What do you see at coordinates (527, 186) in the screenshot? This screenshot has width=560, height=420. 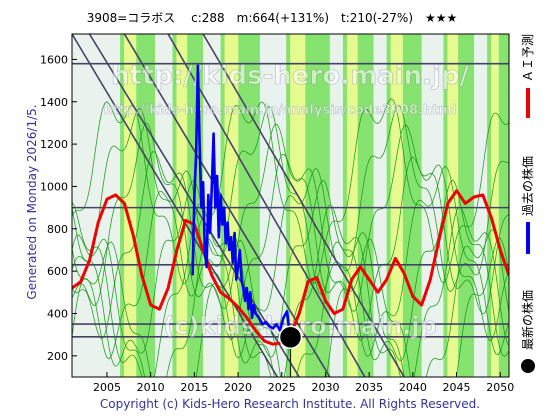 I see `legend-label-1: 過去の株価` at bounding box center [527, 186].